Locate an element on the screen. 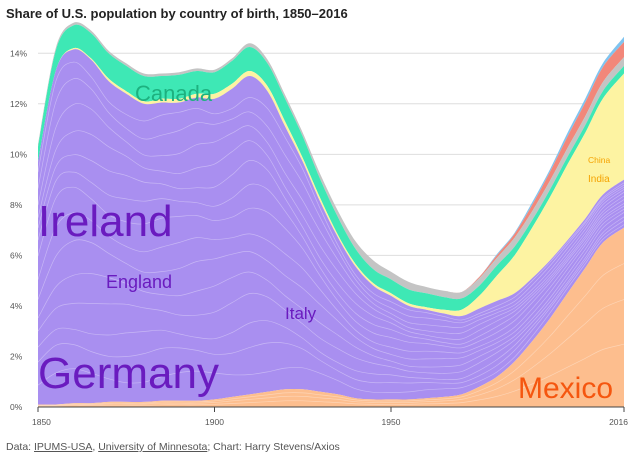  label-england: England is located at coordinates (139, 282).